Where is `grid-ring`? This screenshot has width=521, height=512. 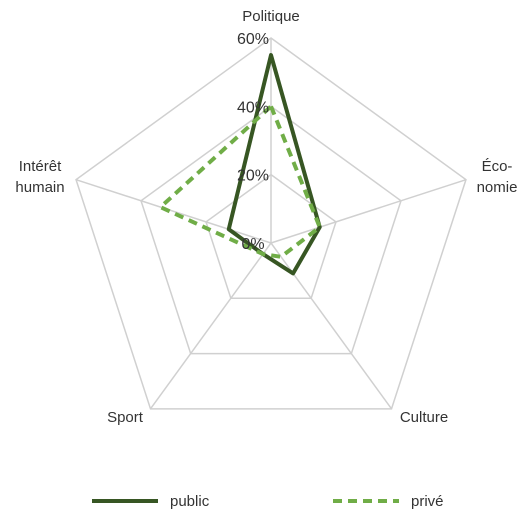
grid-ring is located at coordinates (271, 236).